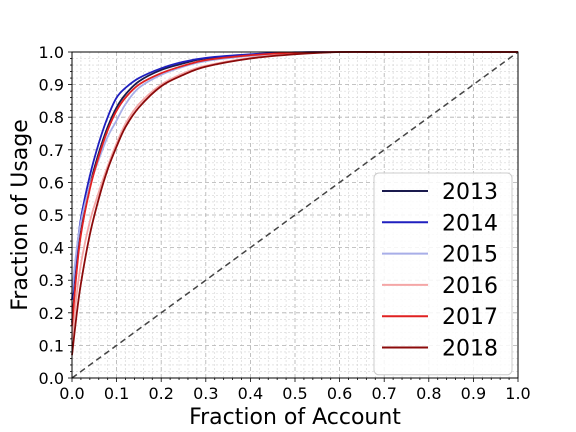 The height and width of the screenshot is (432, 576). What do you see at coordinates (470, 192) in the screenshot?
I see `legend-label-2013: 2013` at bounding box center [470, 192].